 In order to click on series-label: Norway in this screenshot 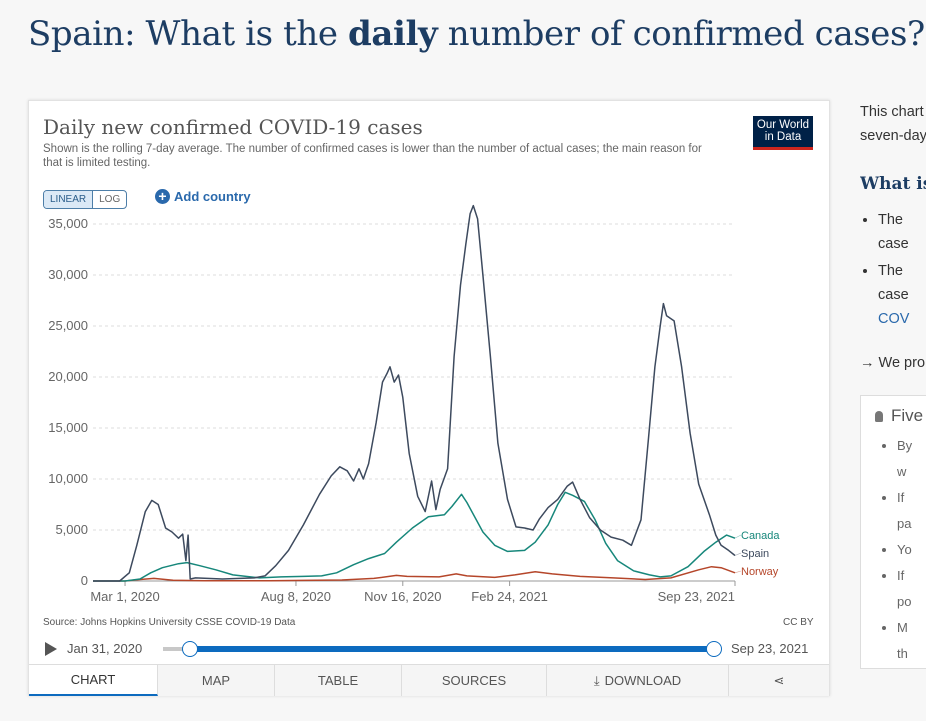, I will do `click(760, 572)`.